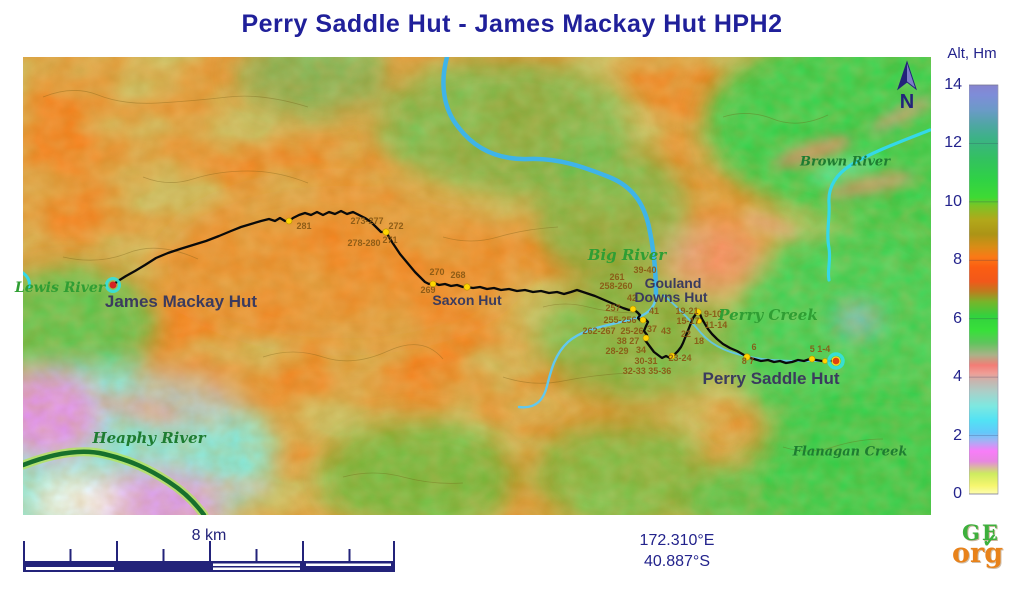 The width and height of the screenshot is (1024, 594). I want to click on big-river-path, so click(550, 178).